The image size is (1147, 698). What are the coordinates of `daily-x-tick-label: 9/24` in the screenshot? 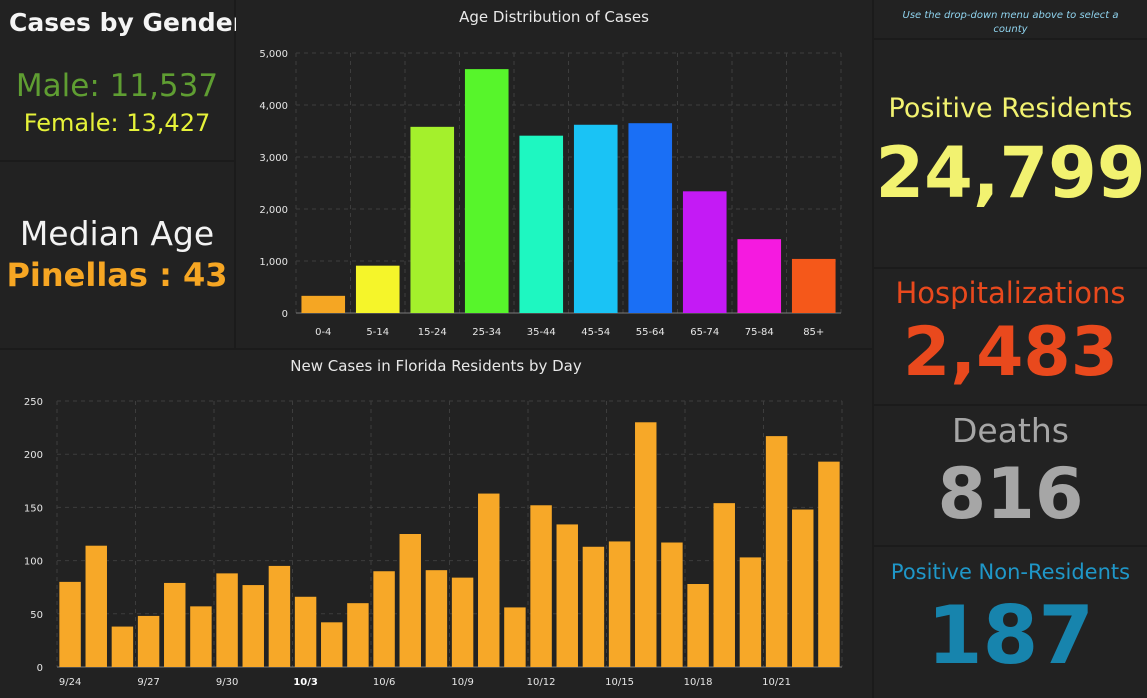 It's located at (70, 682).